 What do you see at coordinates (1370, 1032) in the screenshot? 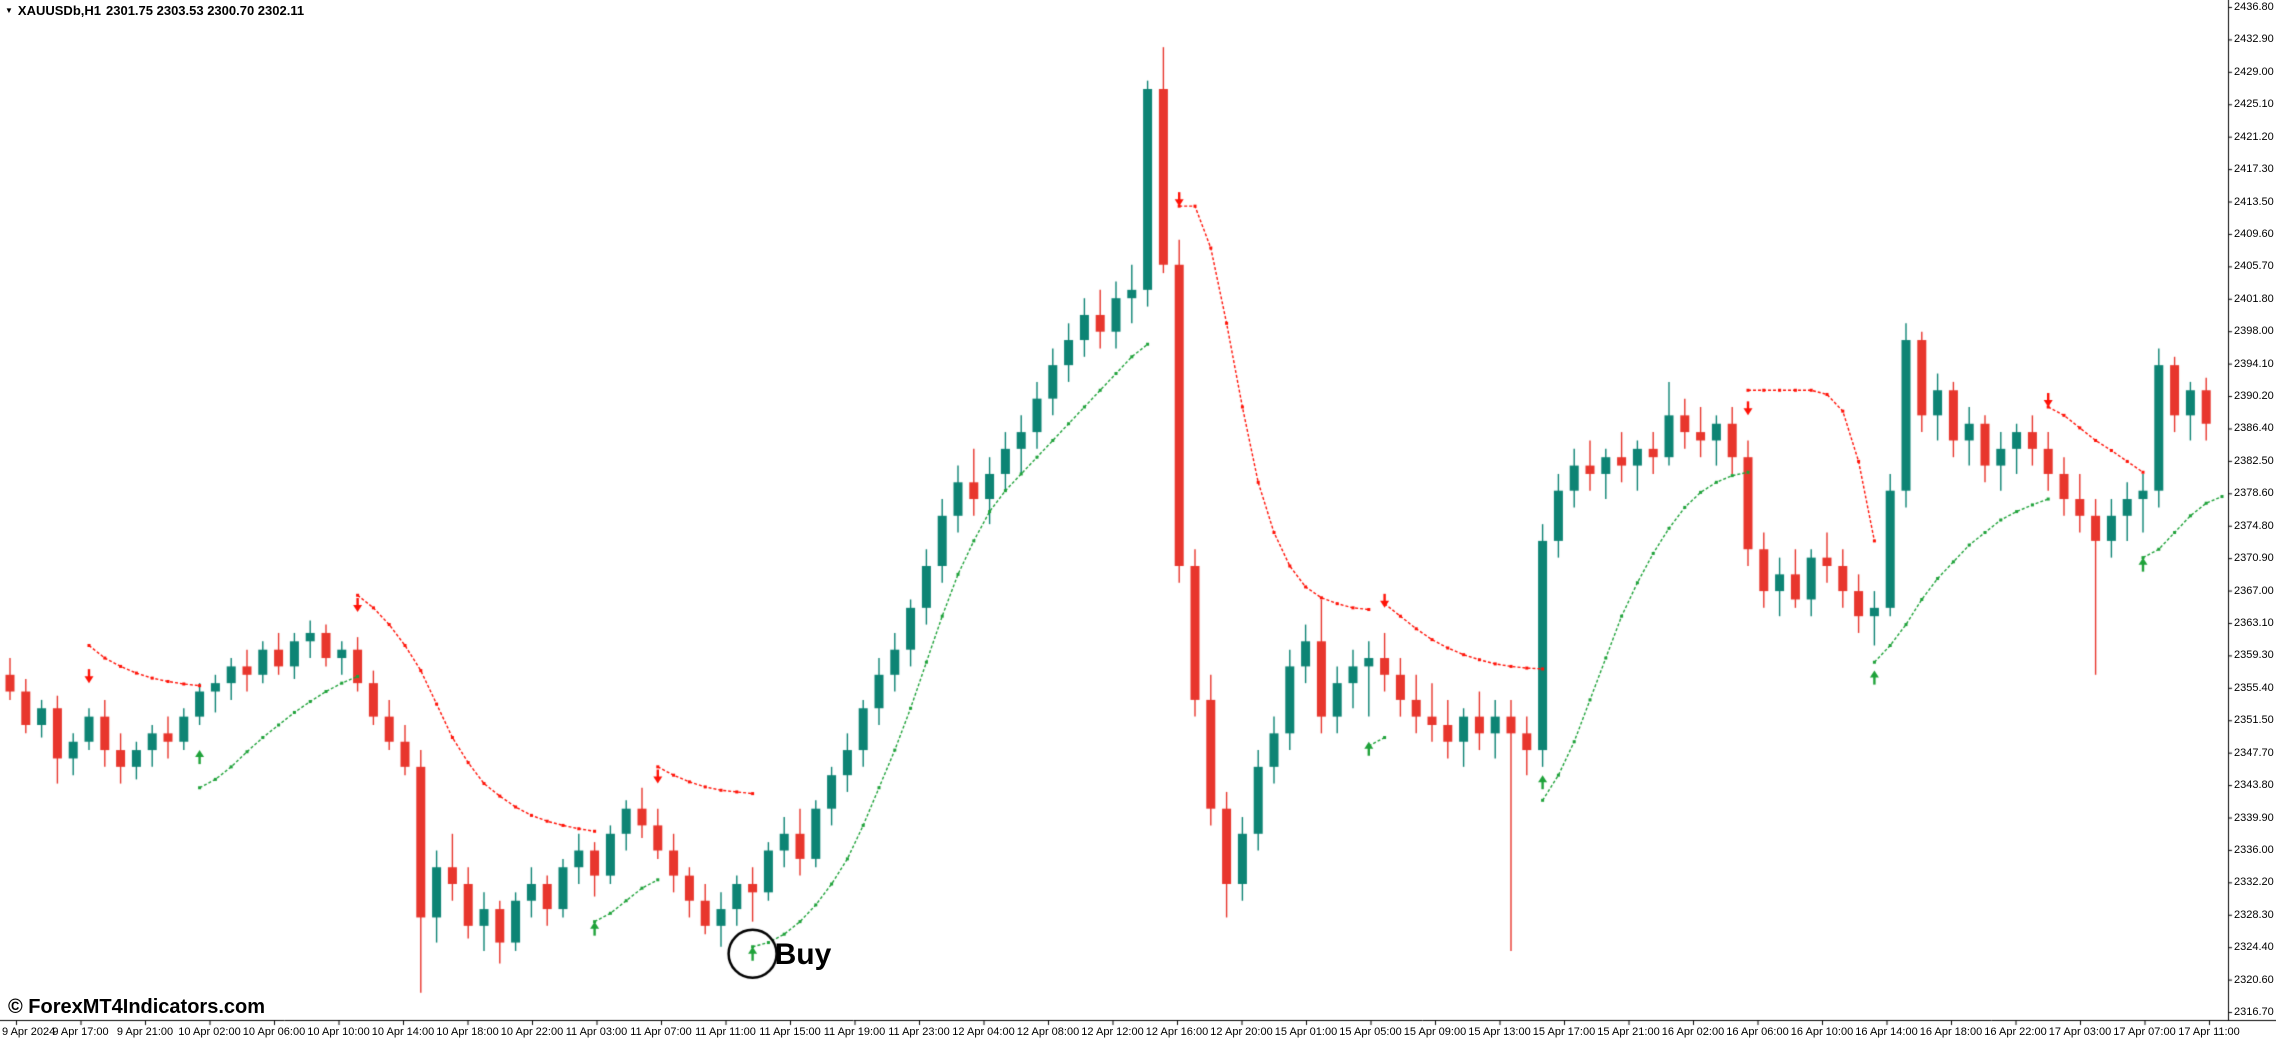
I see `time-axis-label: 15 Apr 05:00` at bounding box center [1370, 1032].